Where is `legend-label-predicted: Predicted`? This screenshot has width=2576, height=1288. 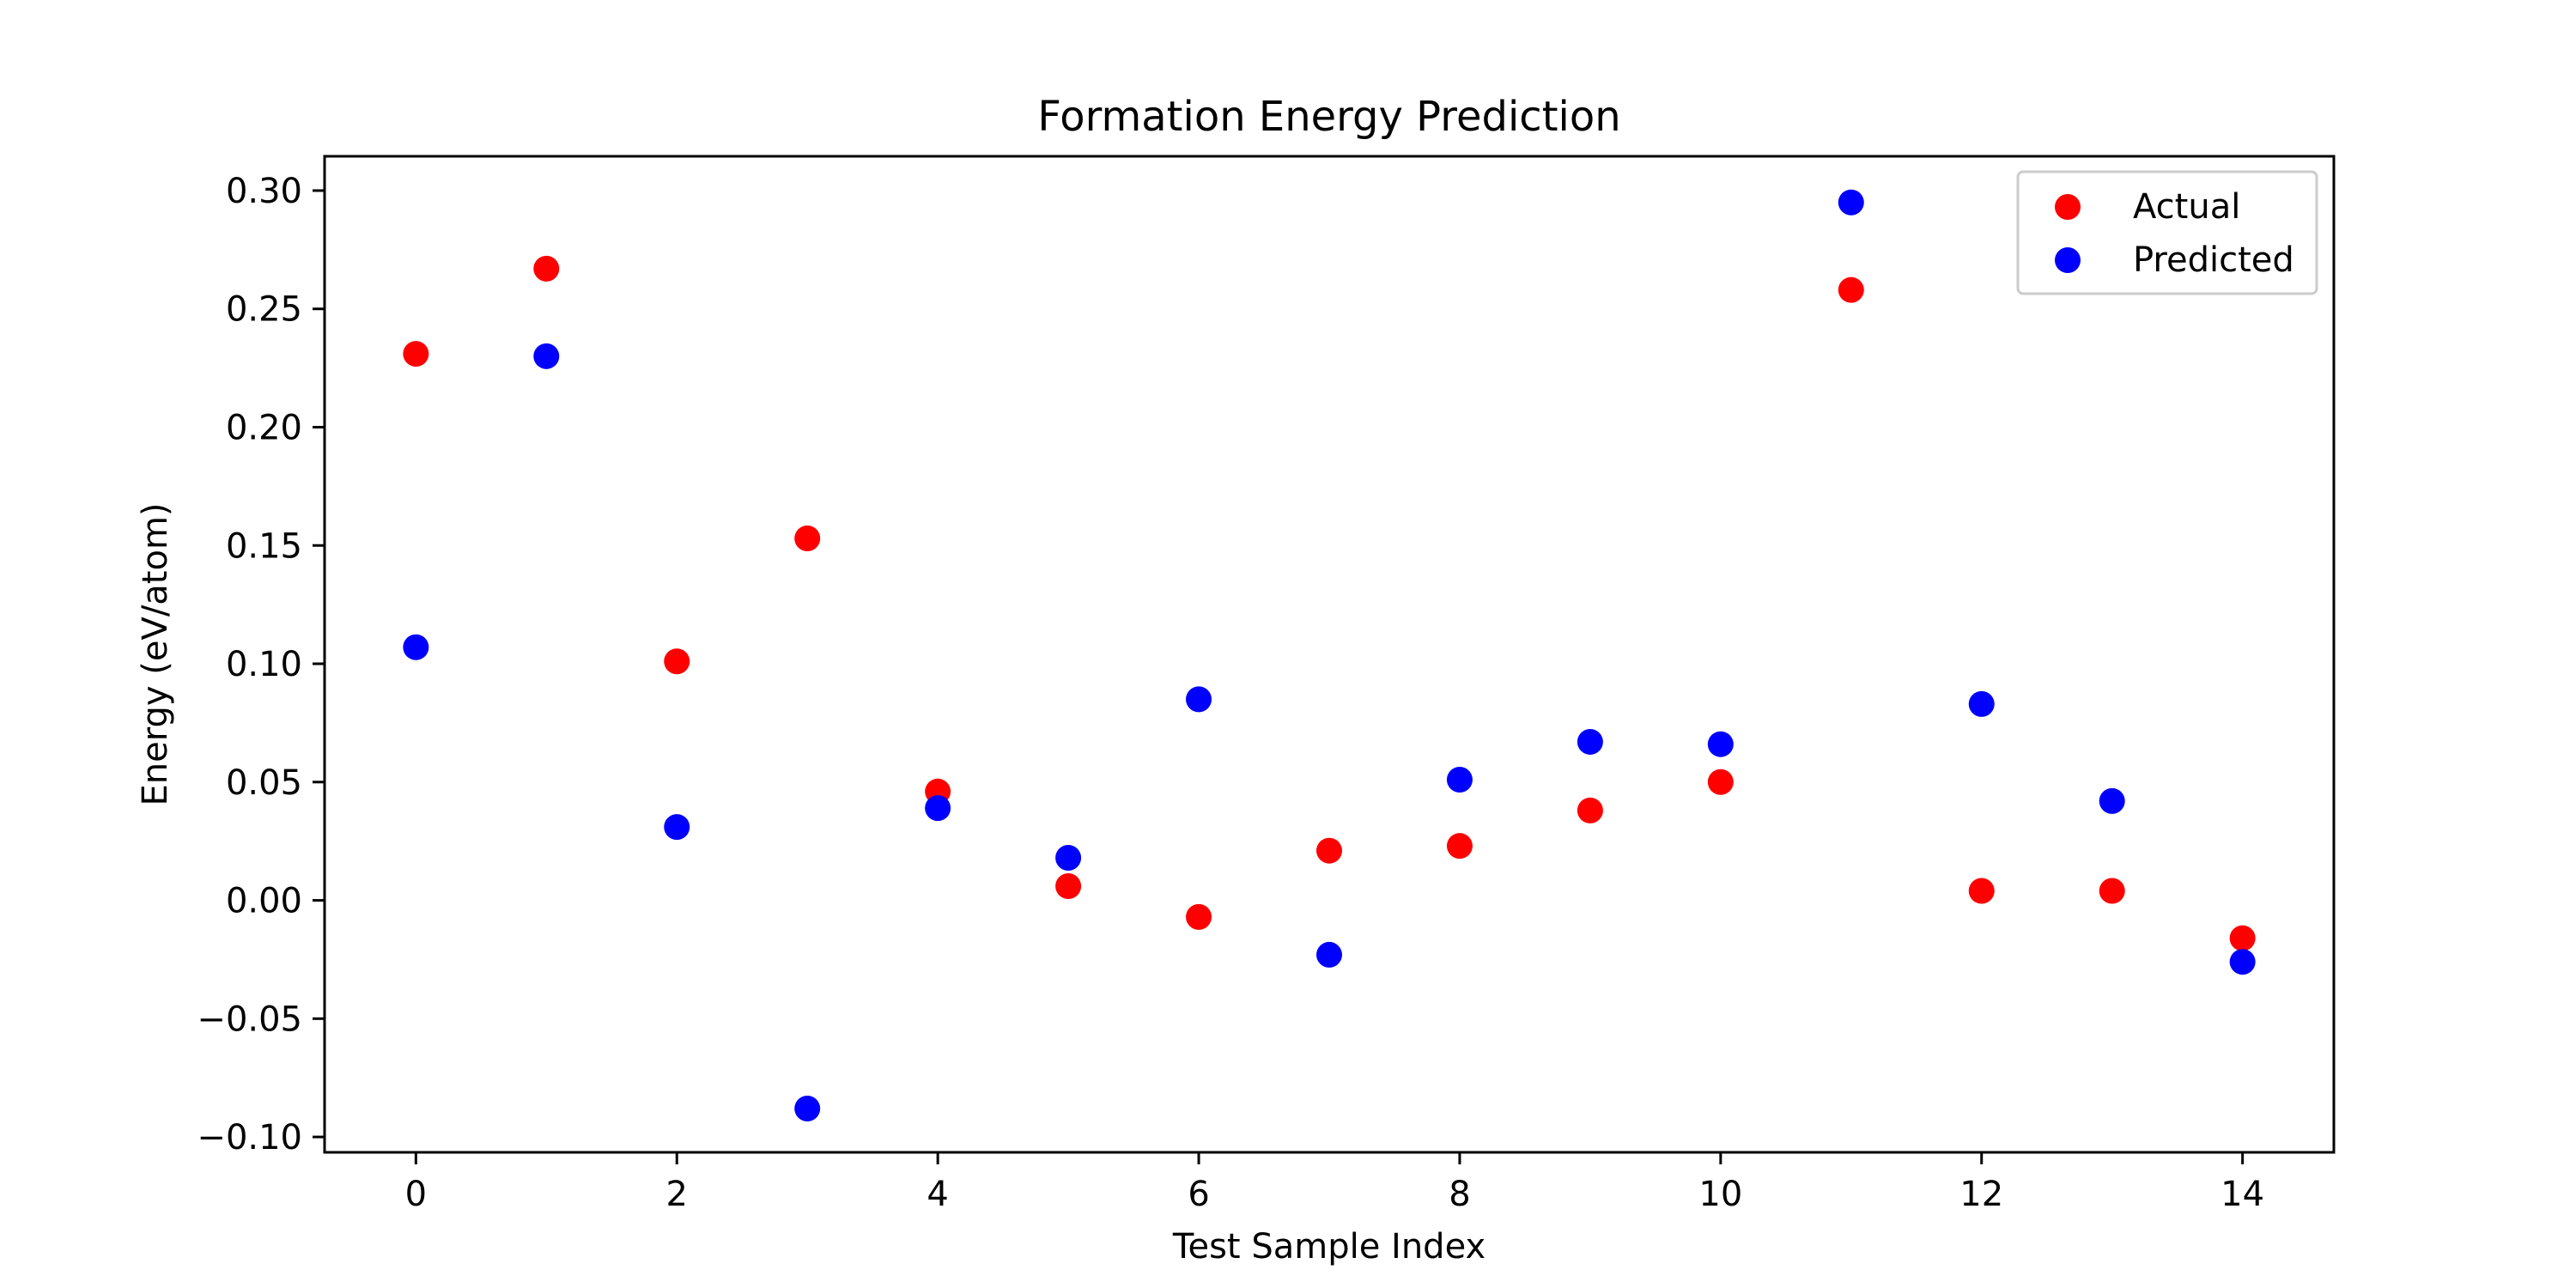 legend-label-predicted: Predicted is located at coordinates (2214, 260).